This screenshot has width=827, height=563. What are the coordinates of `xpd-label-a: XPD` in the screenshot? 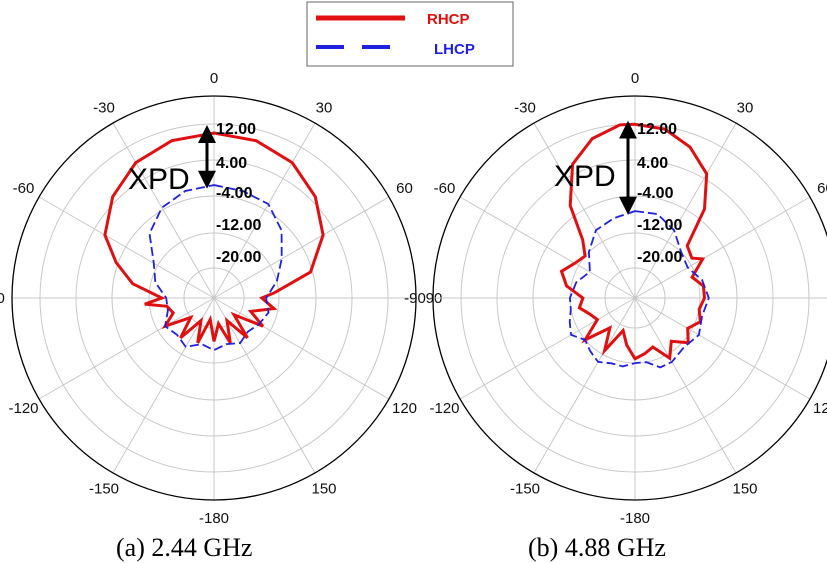 It's located at (159, 179).